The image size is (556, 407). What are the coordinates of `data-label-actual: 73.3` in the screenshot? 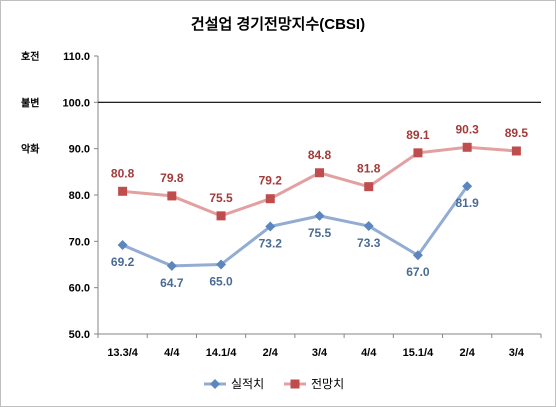 It's located at (369, 243).